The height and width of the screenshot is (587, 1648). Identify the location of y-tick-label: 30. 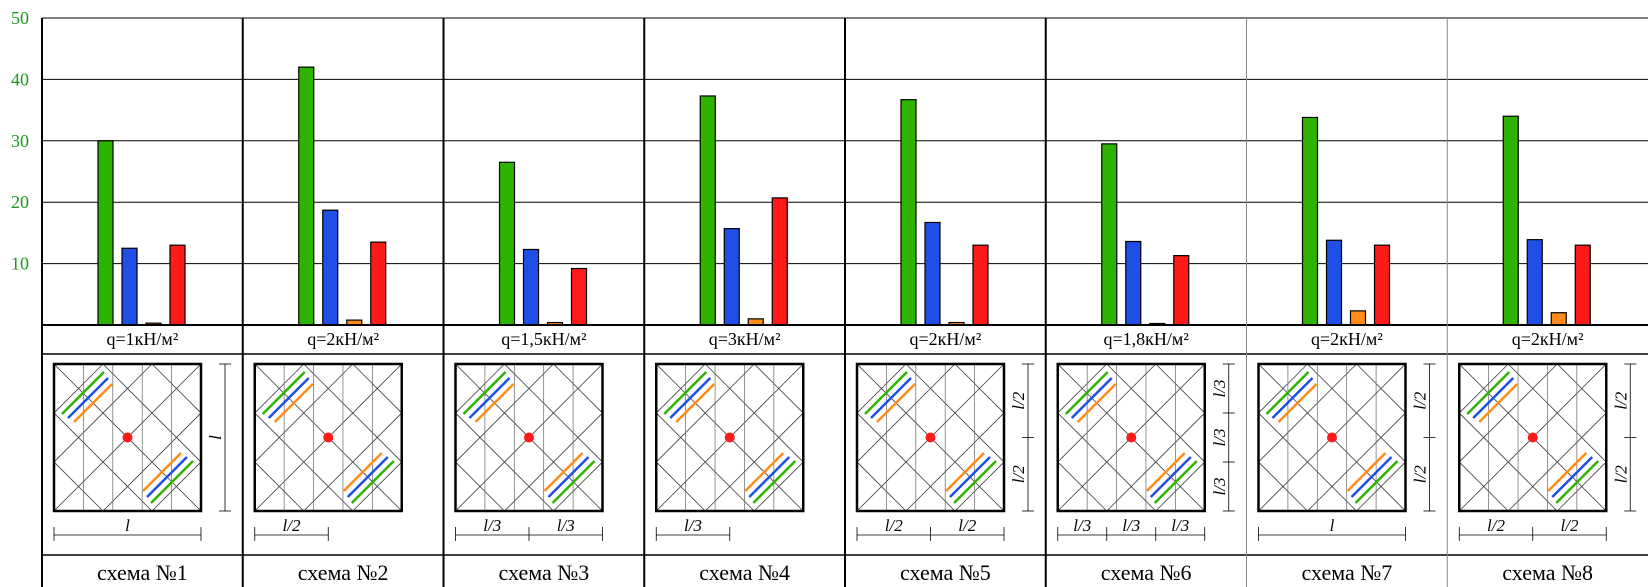
(20, 141).